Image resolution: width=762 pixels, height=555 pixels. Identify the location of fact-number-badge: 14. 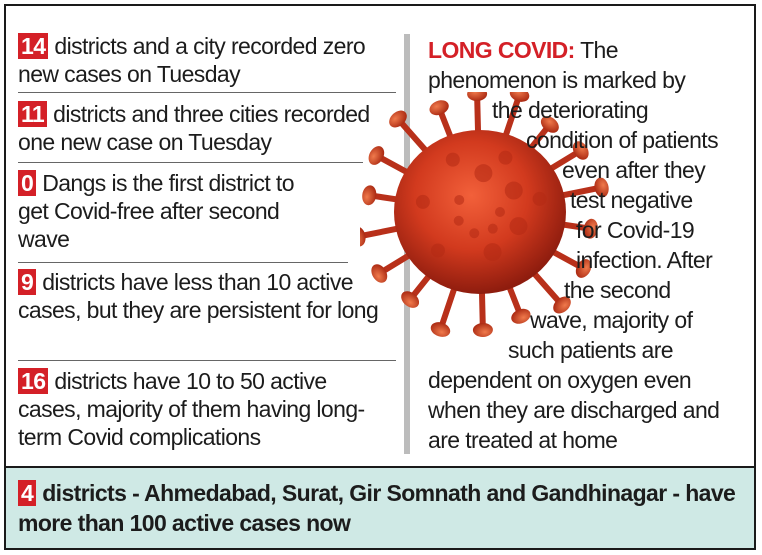
(33, 46).